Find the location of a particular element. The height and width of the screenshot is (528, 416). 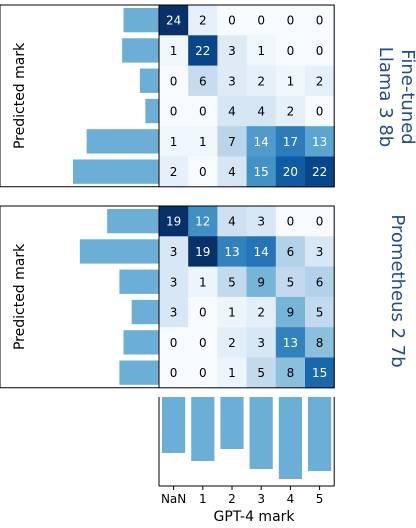

panel-title: Prometheus 2 7b is located at coordinates (397, 290).